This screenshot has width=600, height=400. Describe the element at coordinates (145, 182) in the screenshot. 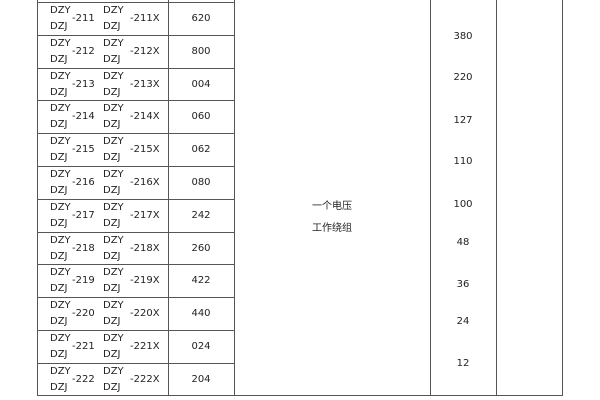

I see `cell-x: -216X` at that location.